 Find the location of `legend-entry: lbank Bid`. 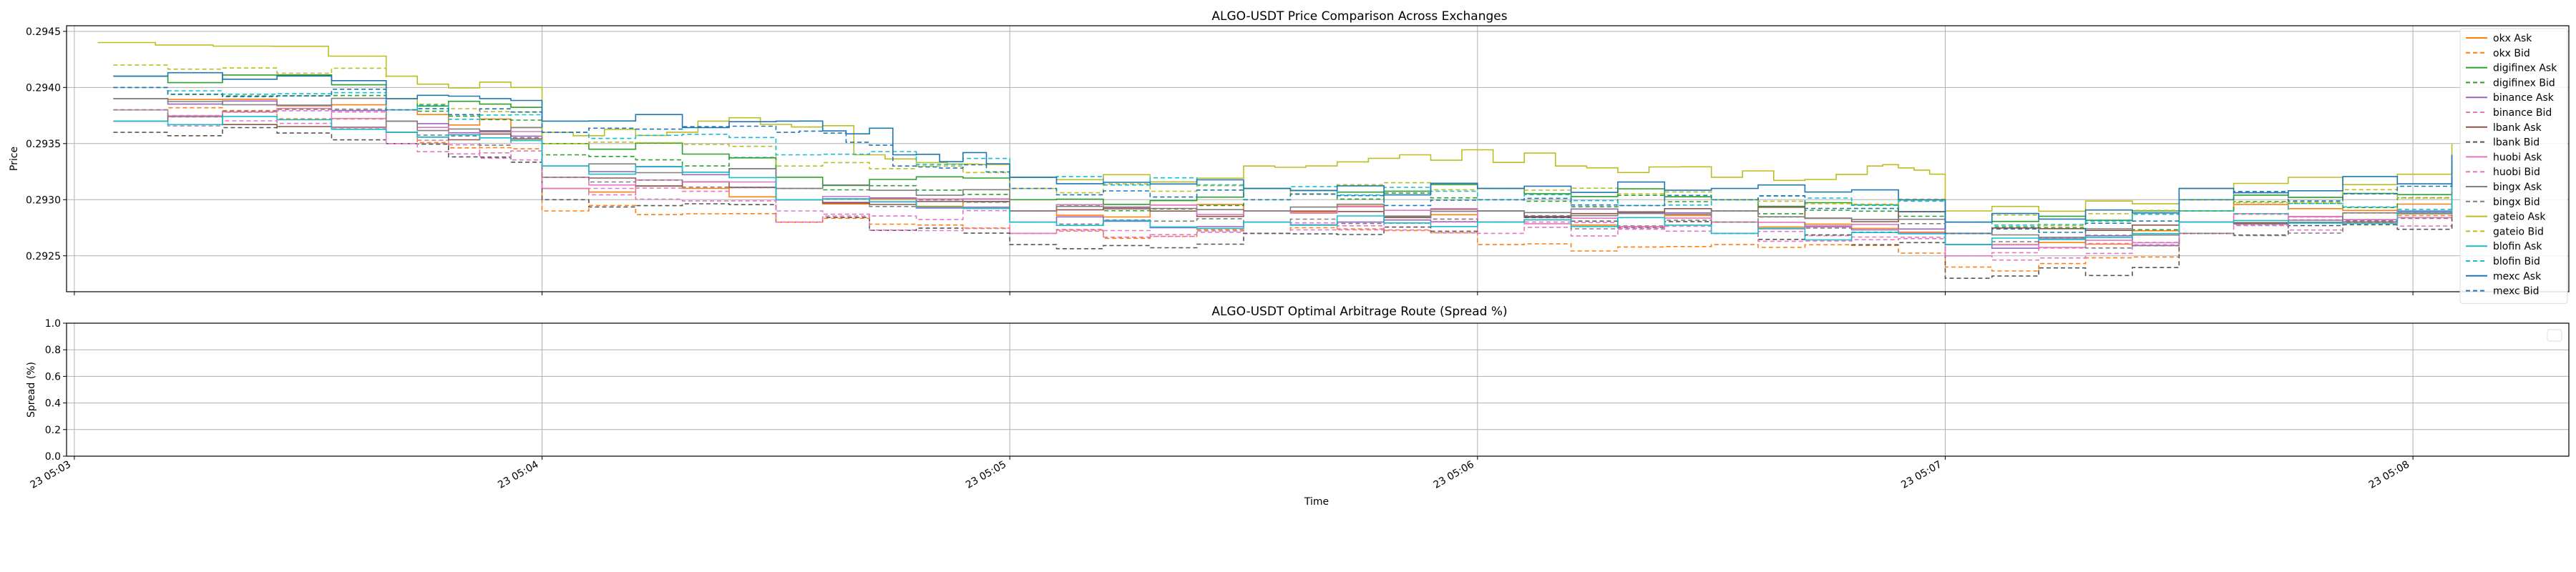

legend-entry: lbank Bid is located at coordinates (2516, 143).